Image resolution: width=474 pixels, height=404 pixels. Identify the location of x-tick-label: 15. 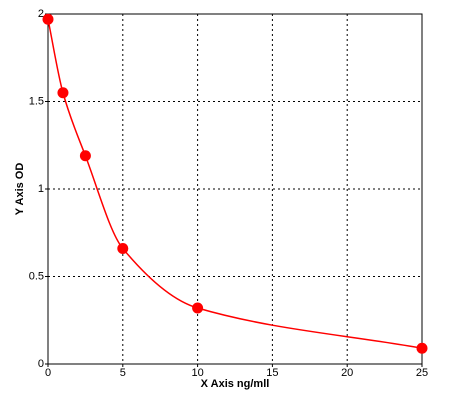
(272, 373).